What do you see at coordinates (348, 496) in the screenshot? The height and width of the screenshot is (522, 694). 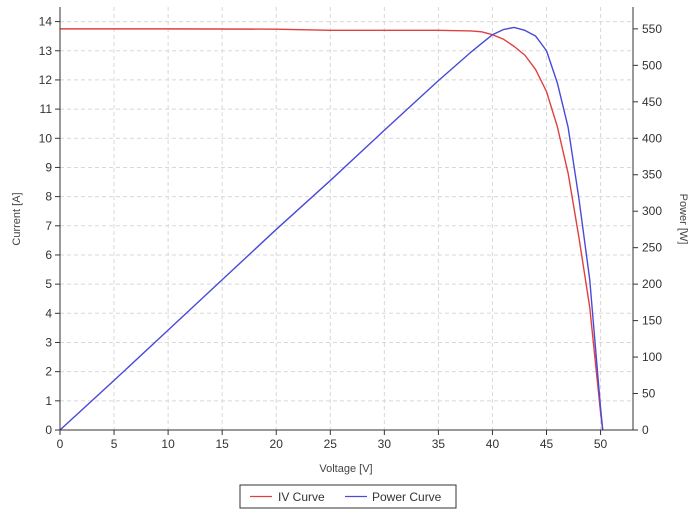 I see `legend: IV Curve Power Curve` at bounding box center [348, 496].